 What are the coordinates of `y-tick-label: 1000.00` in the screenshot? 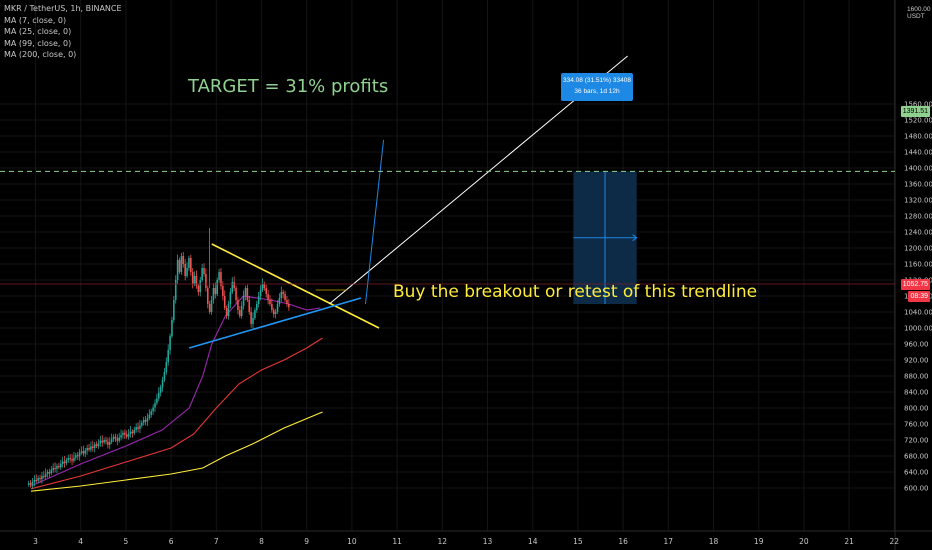 It's located at (918, 329).